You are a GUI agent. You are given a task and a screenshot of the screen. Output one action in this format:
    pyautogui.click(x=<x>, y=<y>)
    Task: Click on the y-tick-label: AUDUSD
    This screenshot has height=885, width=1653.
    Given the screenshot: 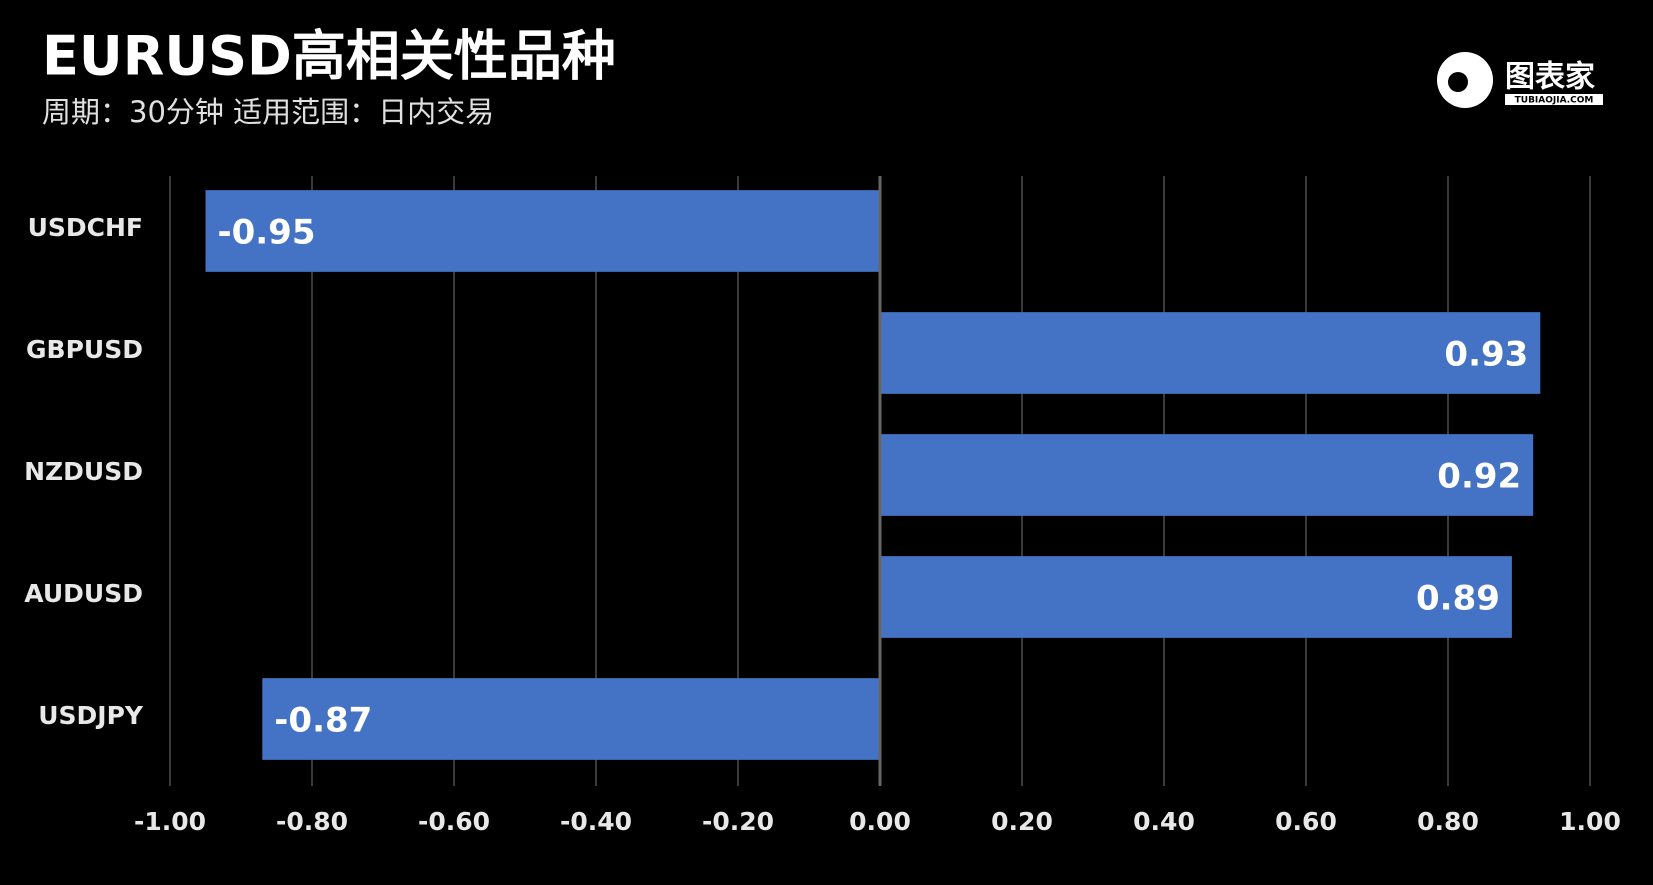 What is the action you would take?
    pyautogui.click(x=83, y=593)
    